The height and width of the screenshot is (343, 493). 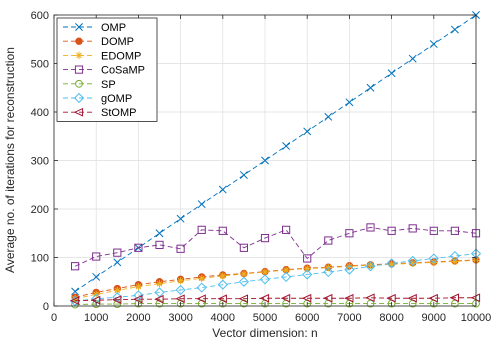 I want to click on x-tick-label: 8000, so click(x=391, y=318).